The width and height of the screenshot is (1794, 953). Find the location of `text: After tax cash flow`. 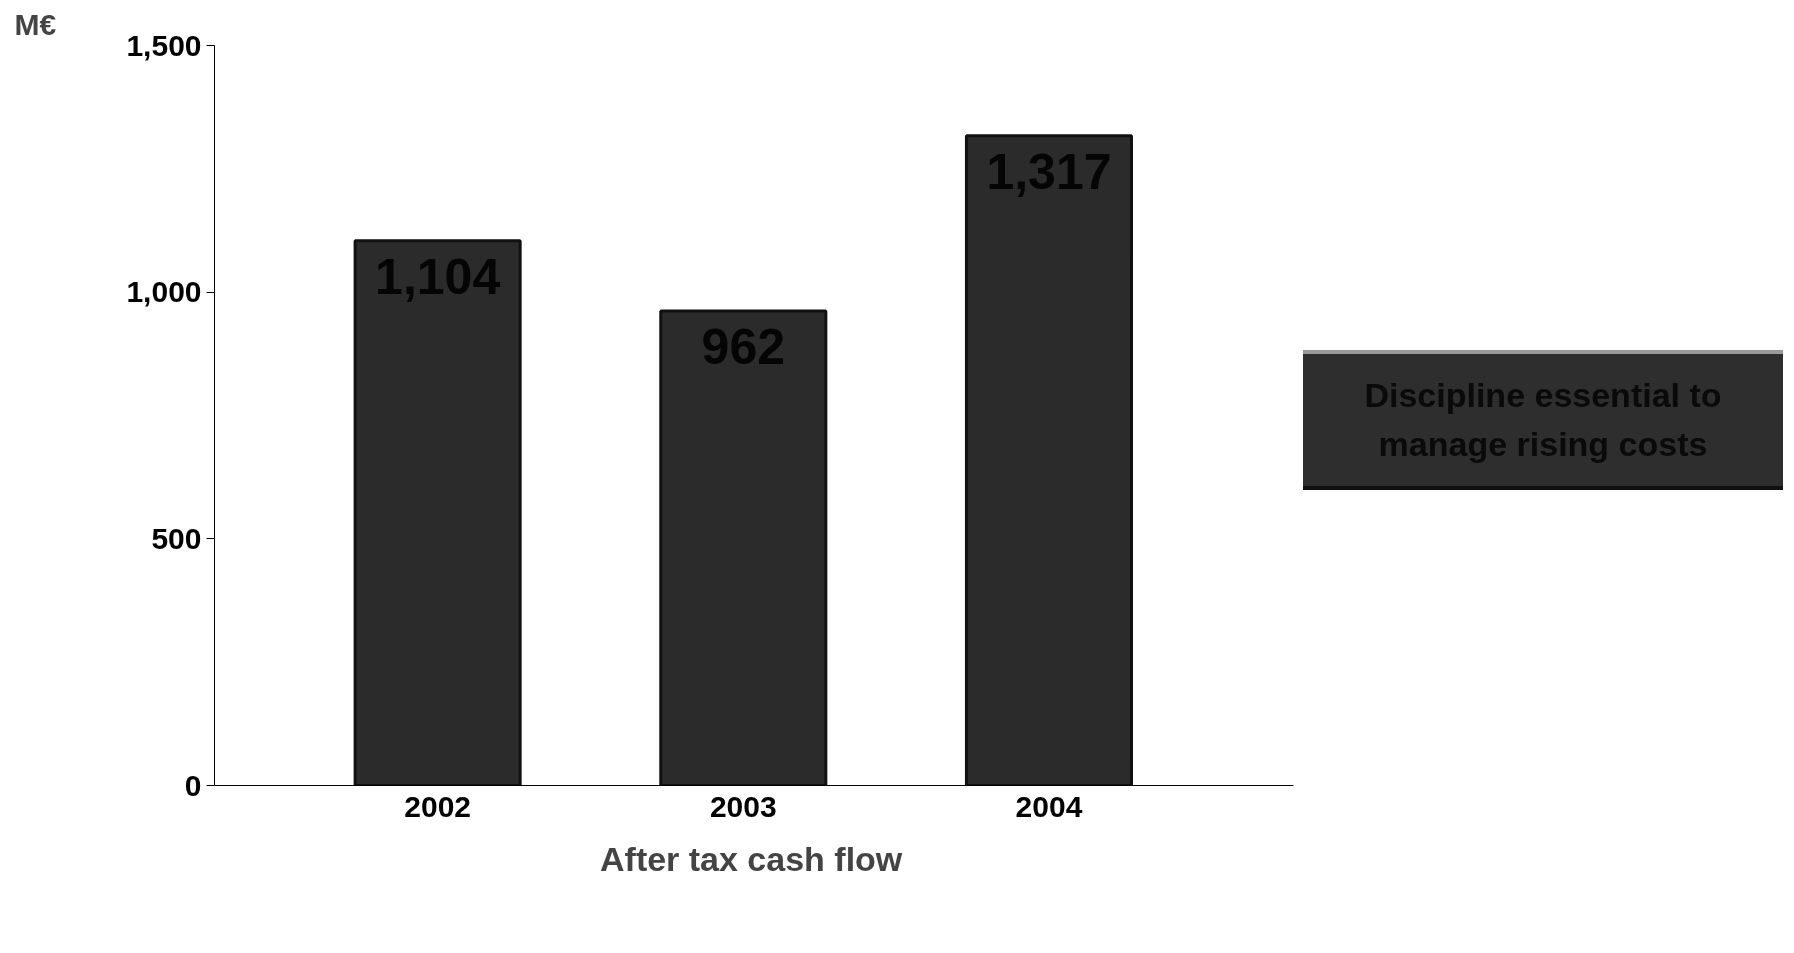

text: After tax cash flow is located at coordinates (751, 859).